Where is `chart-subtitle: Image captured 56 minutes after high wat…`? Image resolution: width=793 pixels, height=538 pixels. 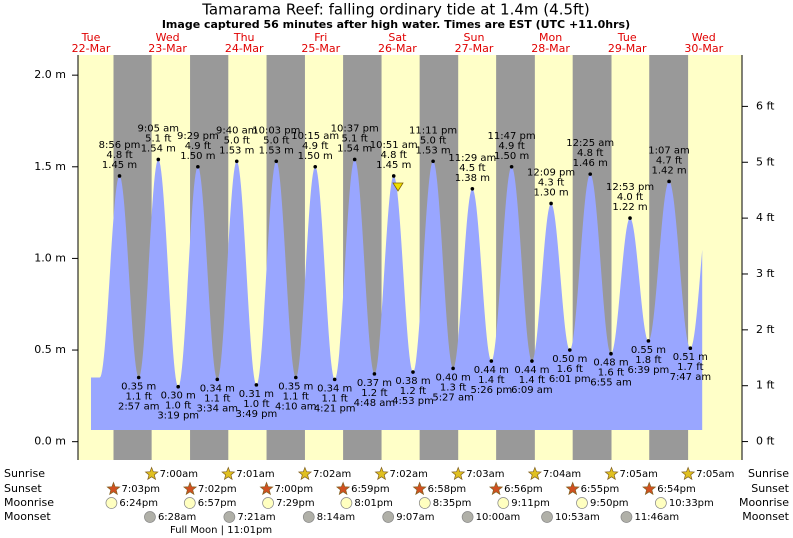 chart-subtitle: Image captured 56 minutes after high wat… is located at coordinates (396, 24).